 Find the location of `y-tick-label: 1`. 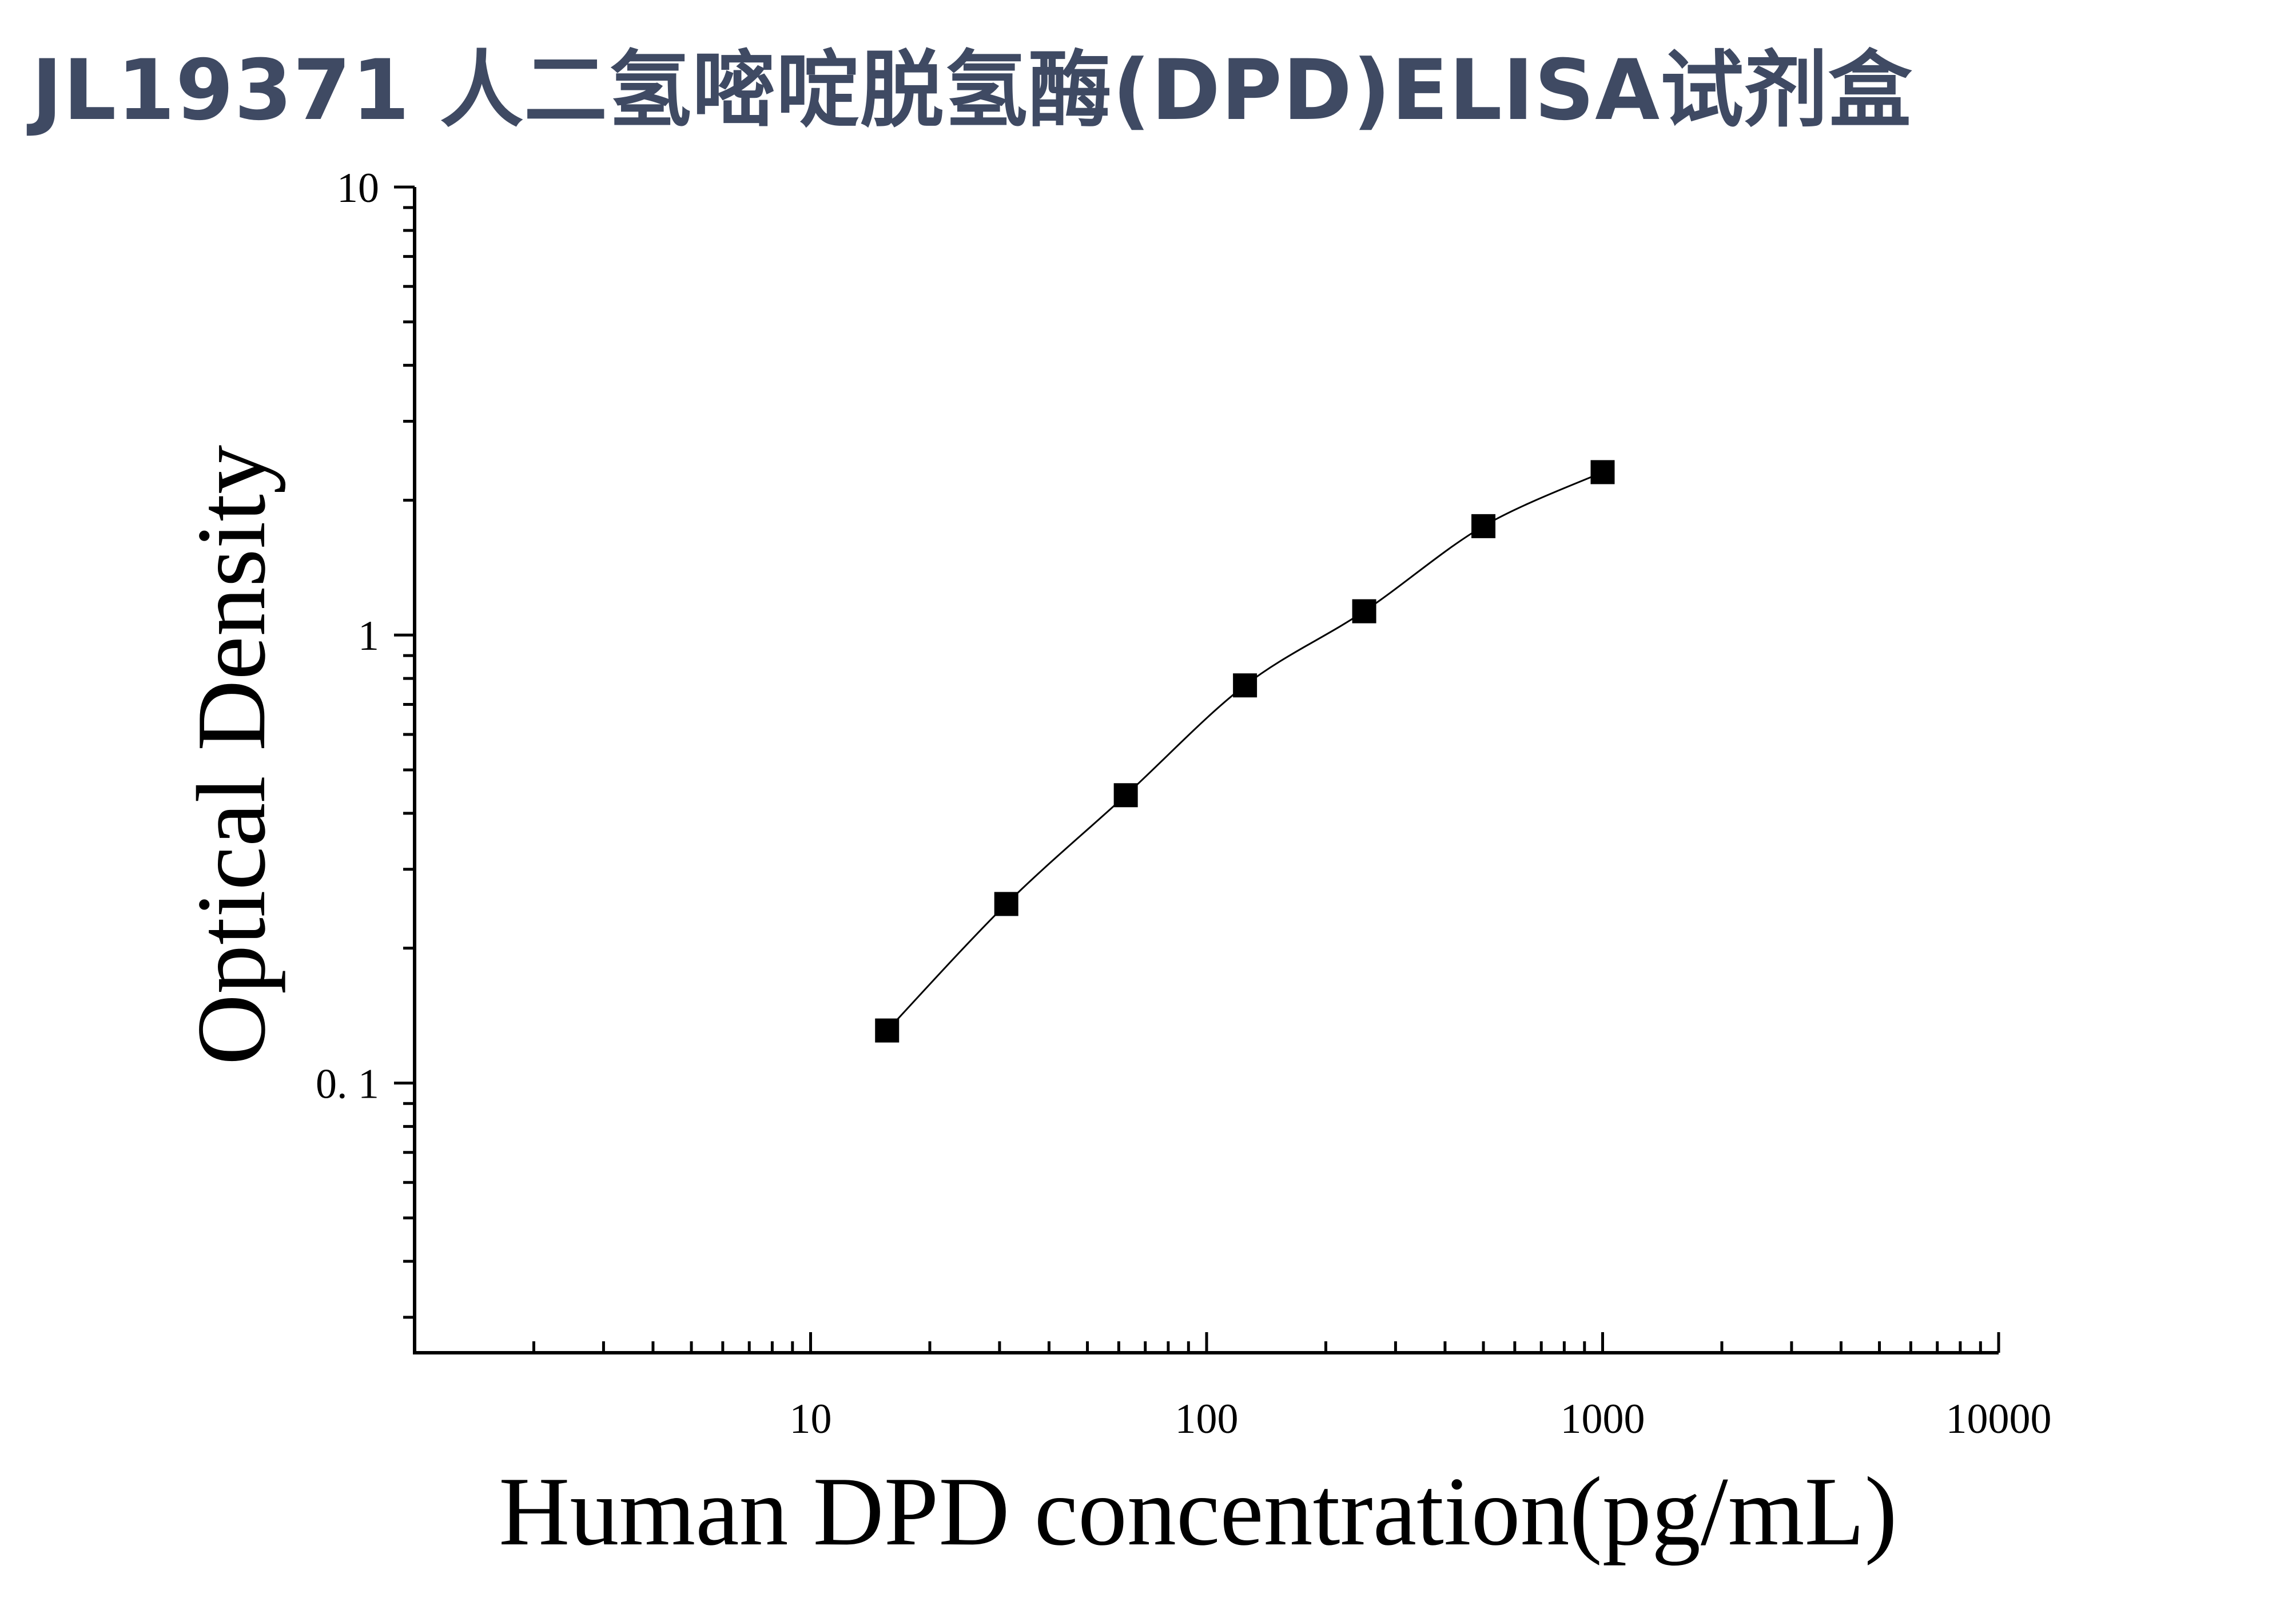

y-tick-label: 1 is located at coordinates (368, 636).